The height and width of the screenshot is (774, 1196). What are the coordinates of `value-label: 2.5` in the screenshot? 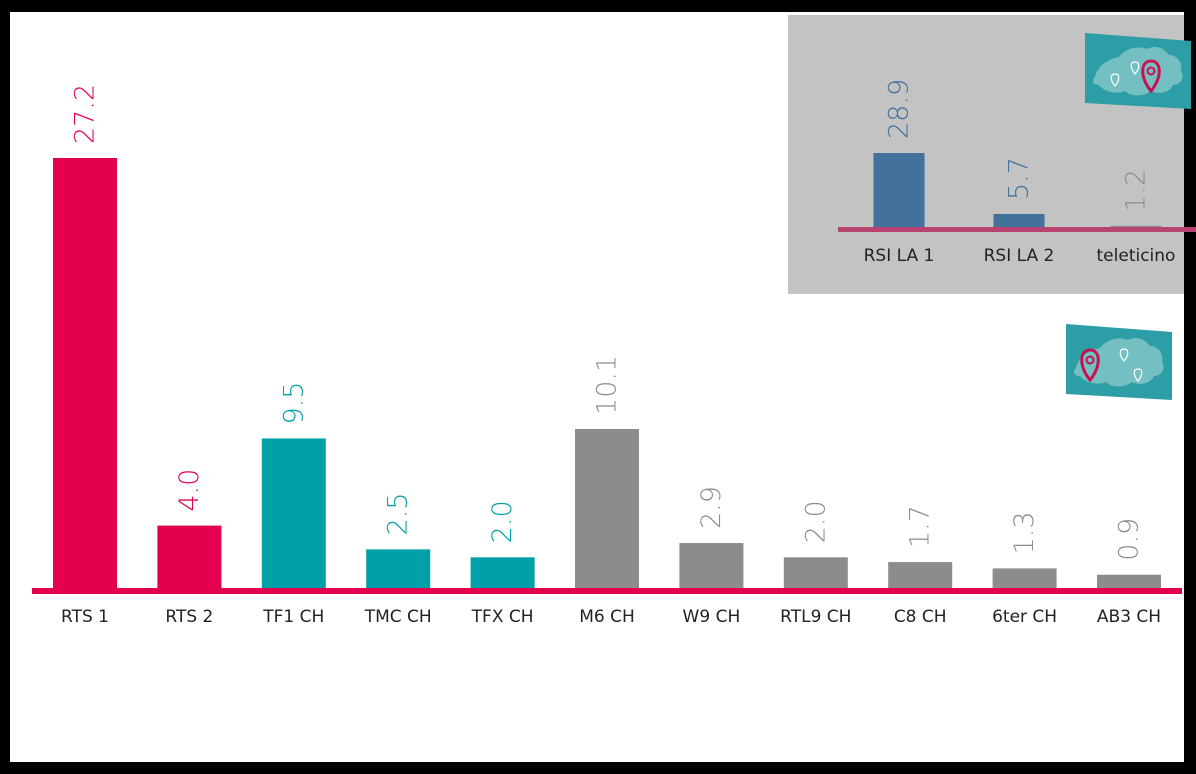 It's located at (398, 513).